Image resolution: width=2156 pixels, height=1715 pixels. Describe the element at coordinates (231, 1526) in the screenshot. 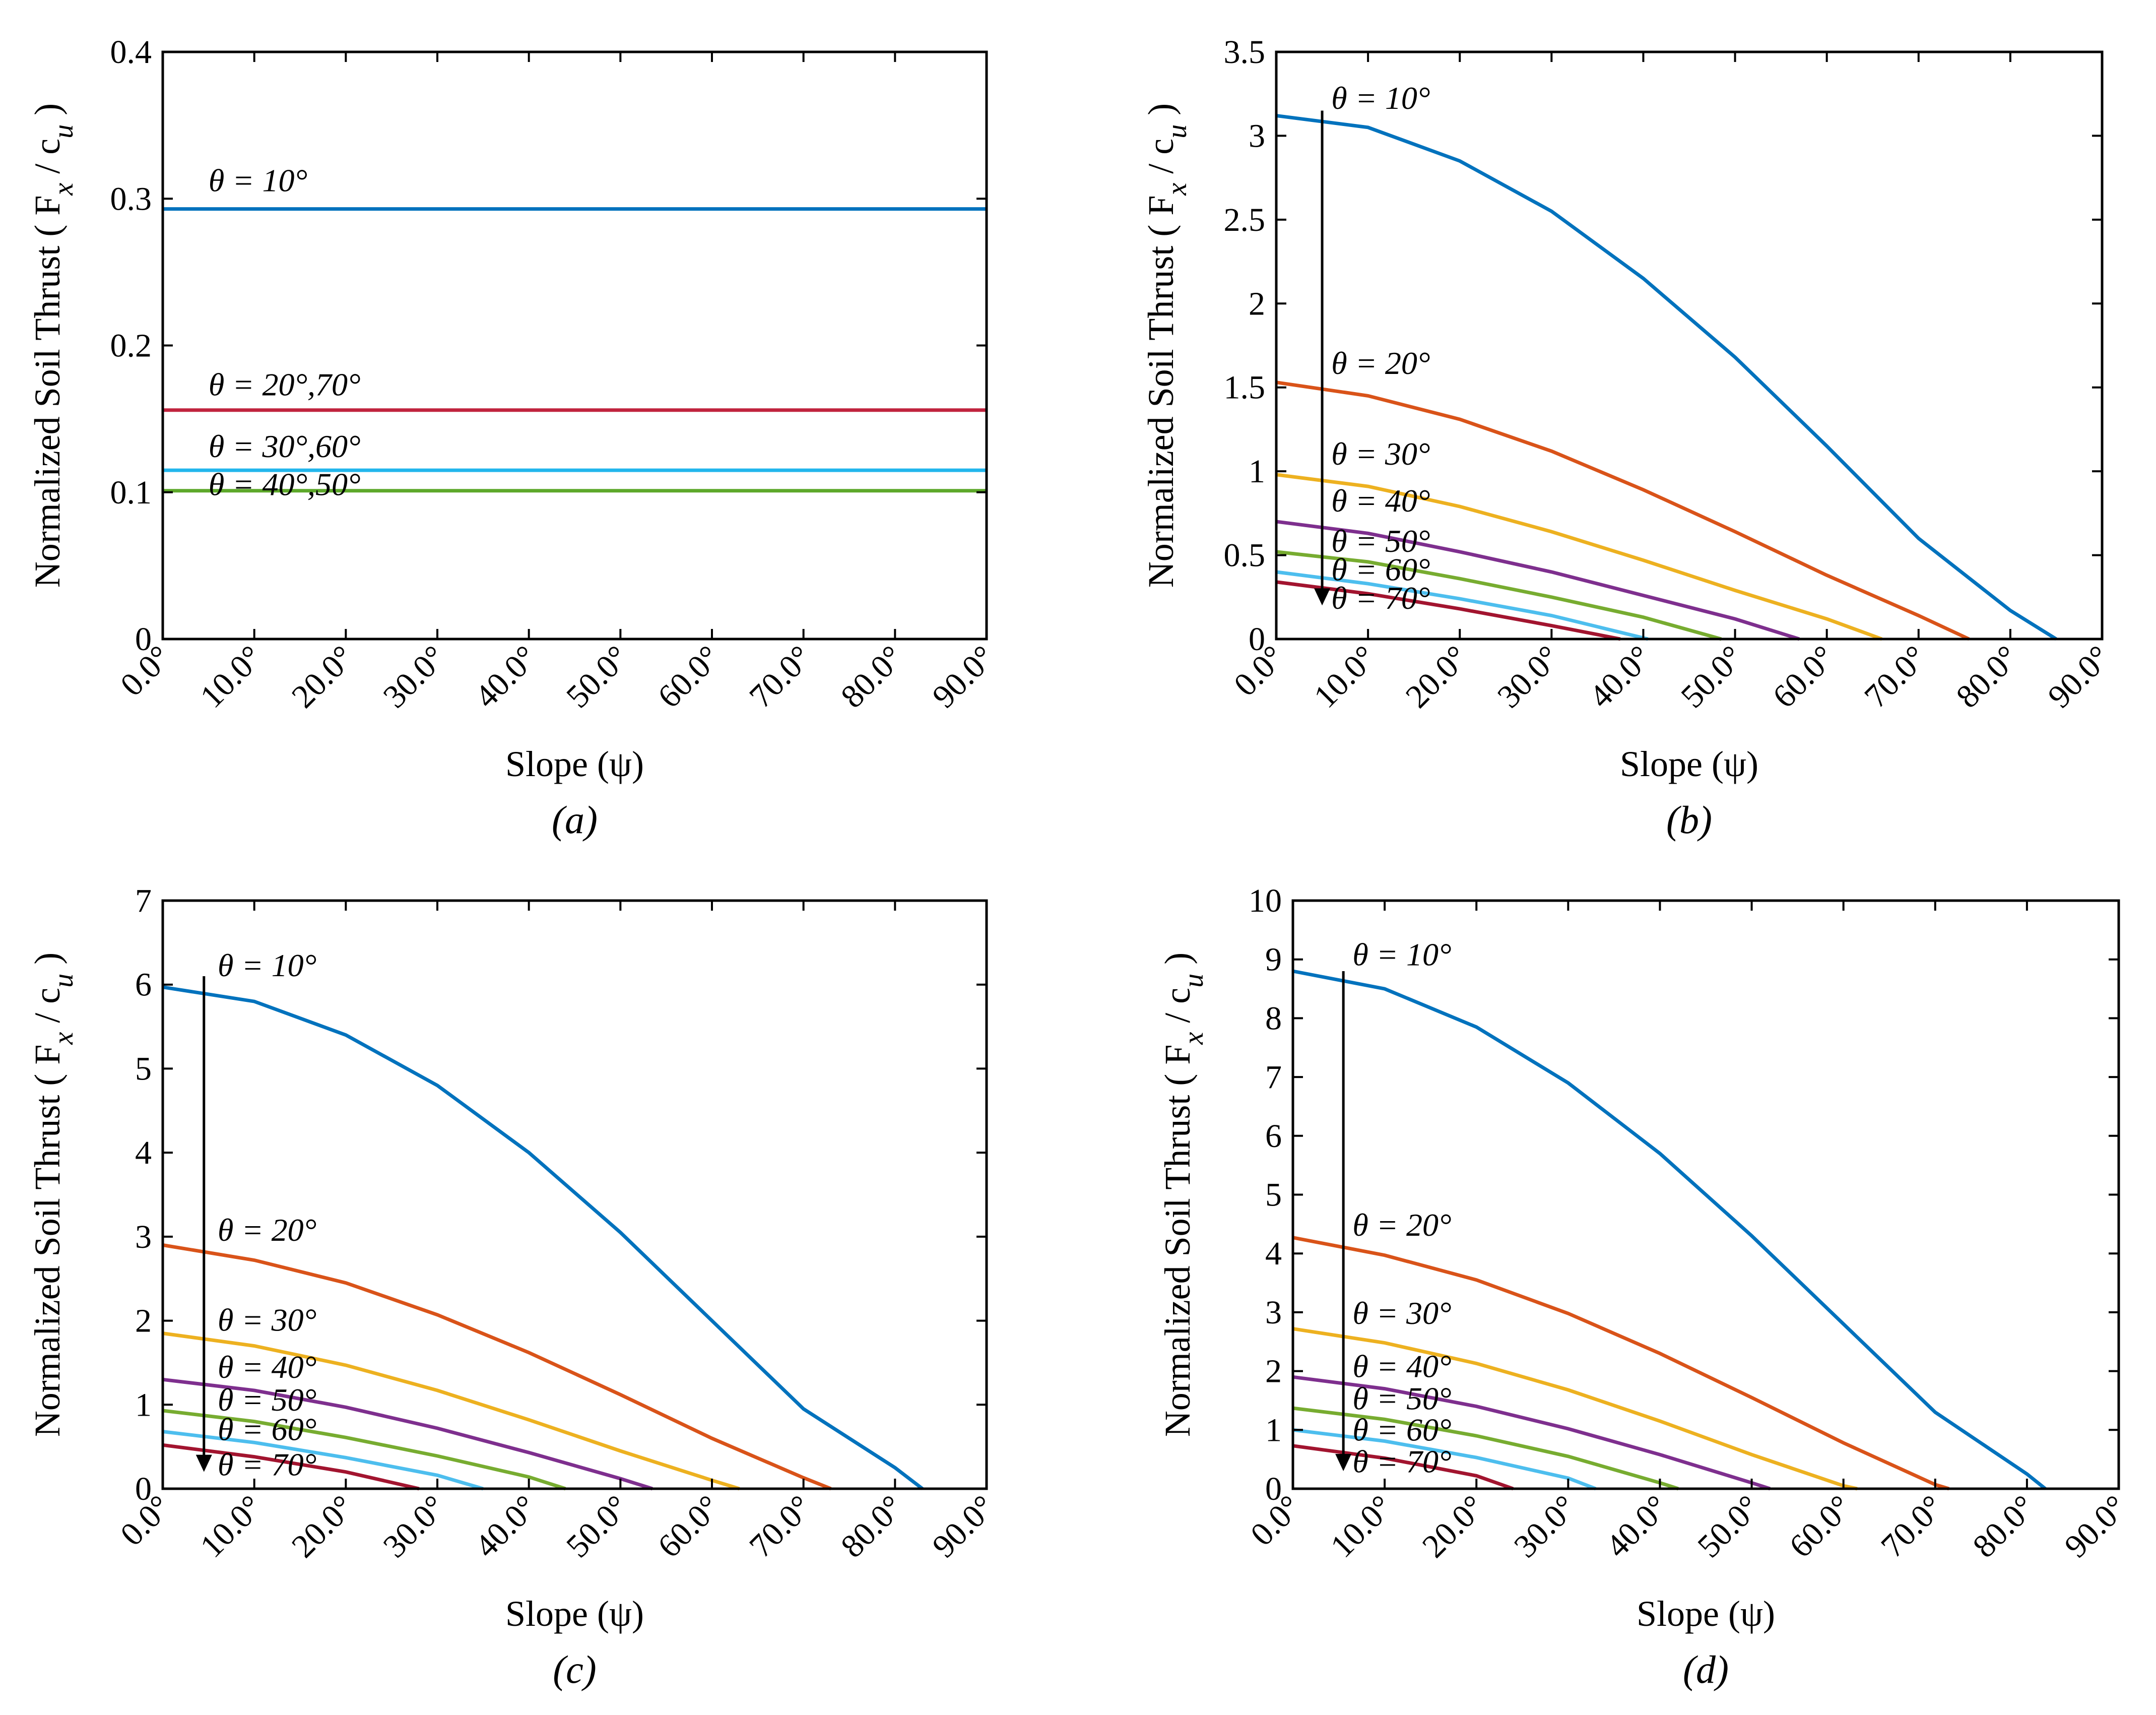

I see `xtick-label-c-1: 10.0°` at that location.